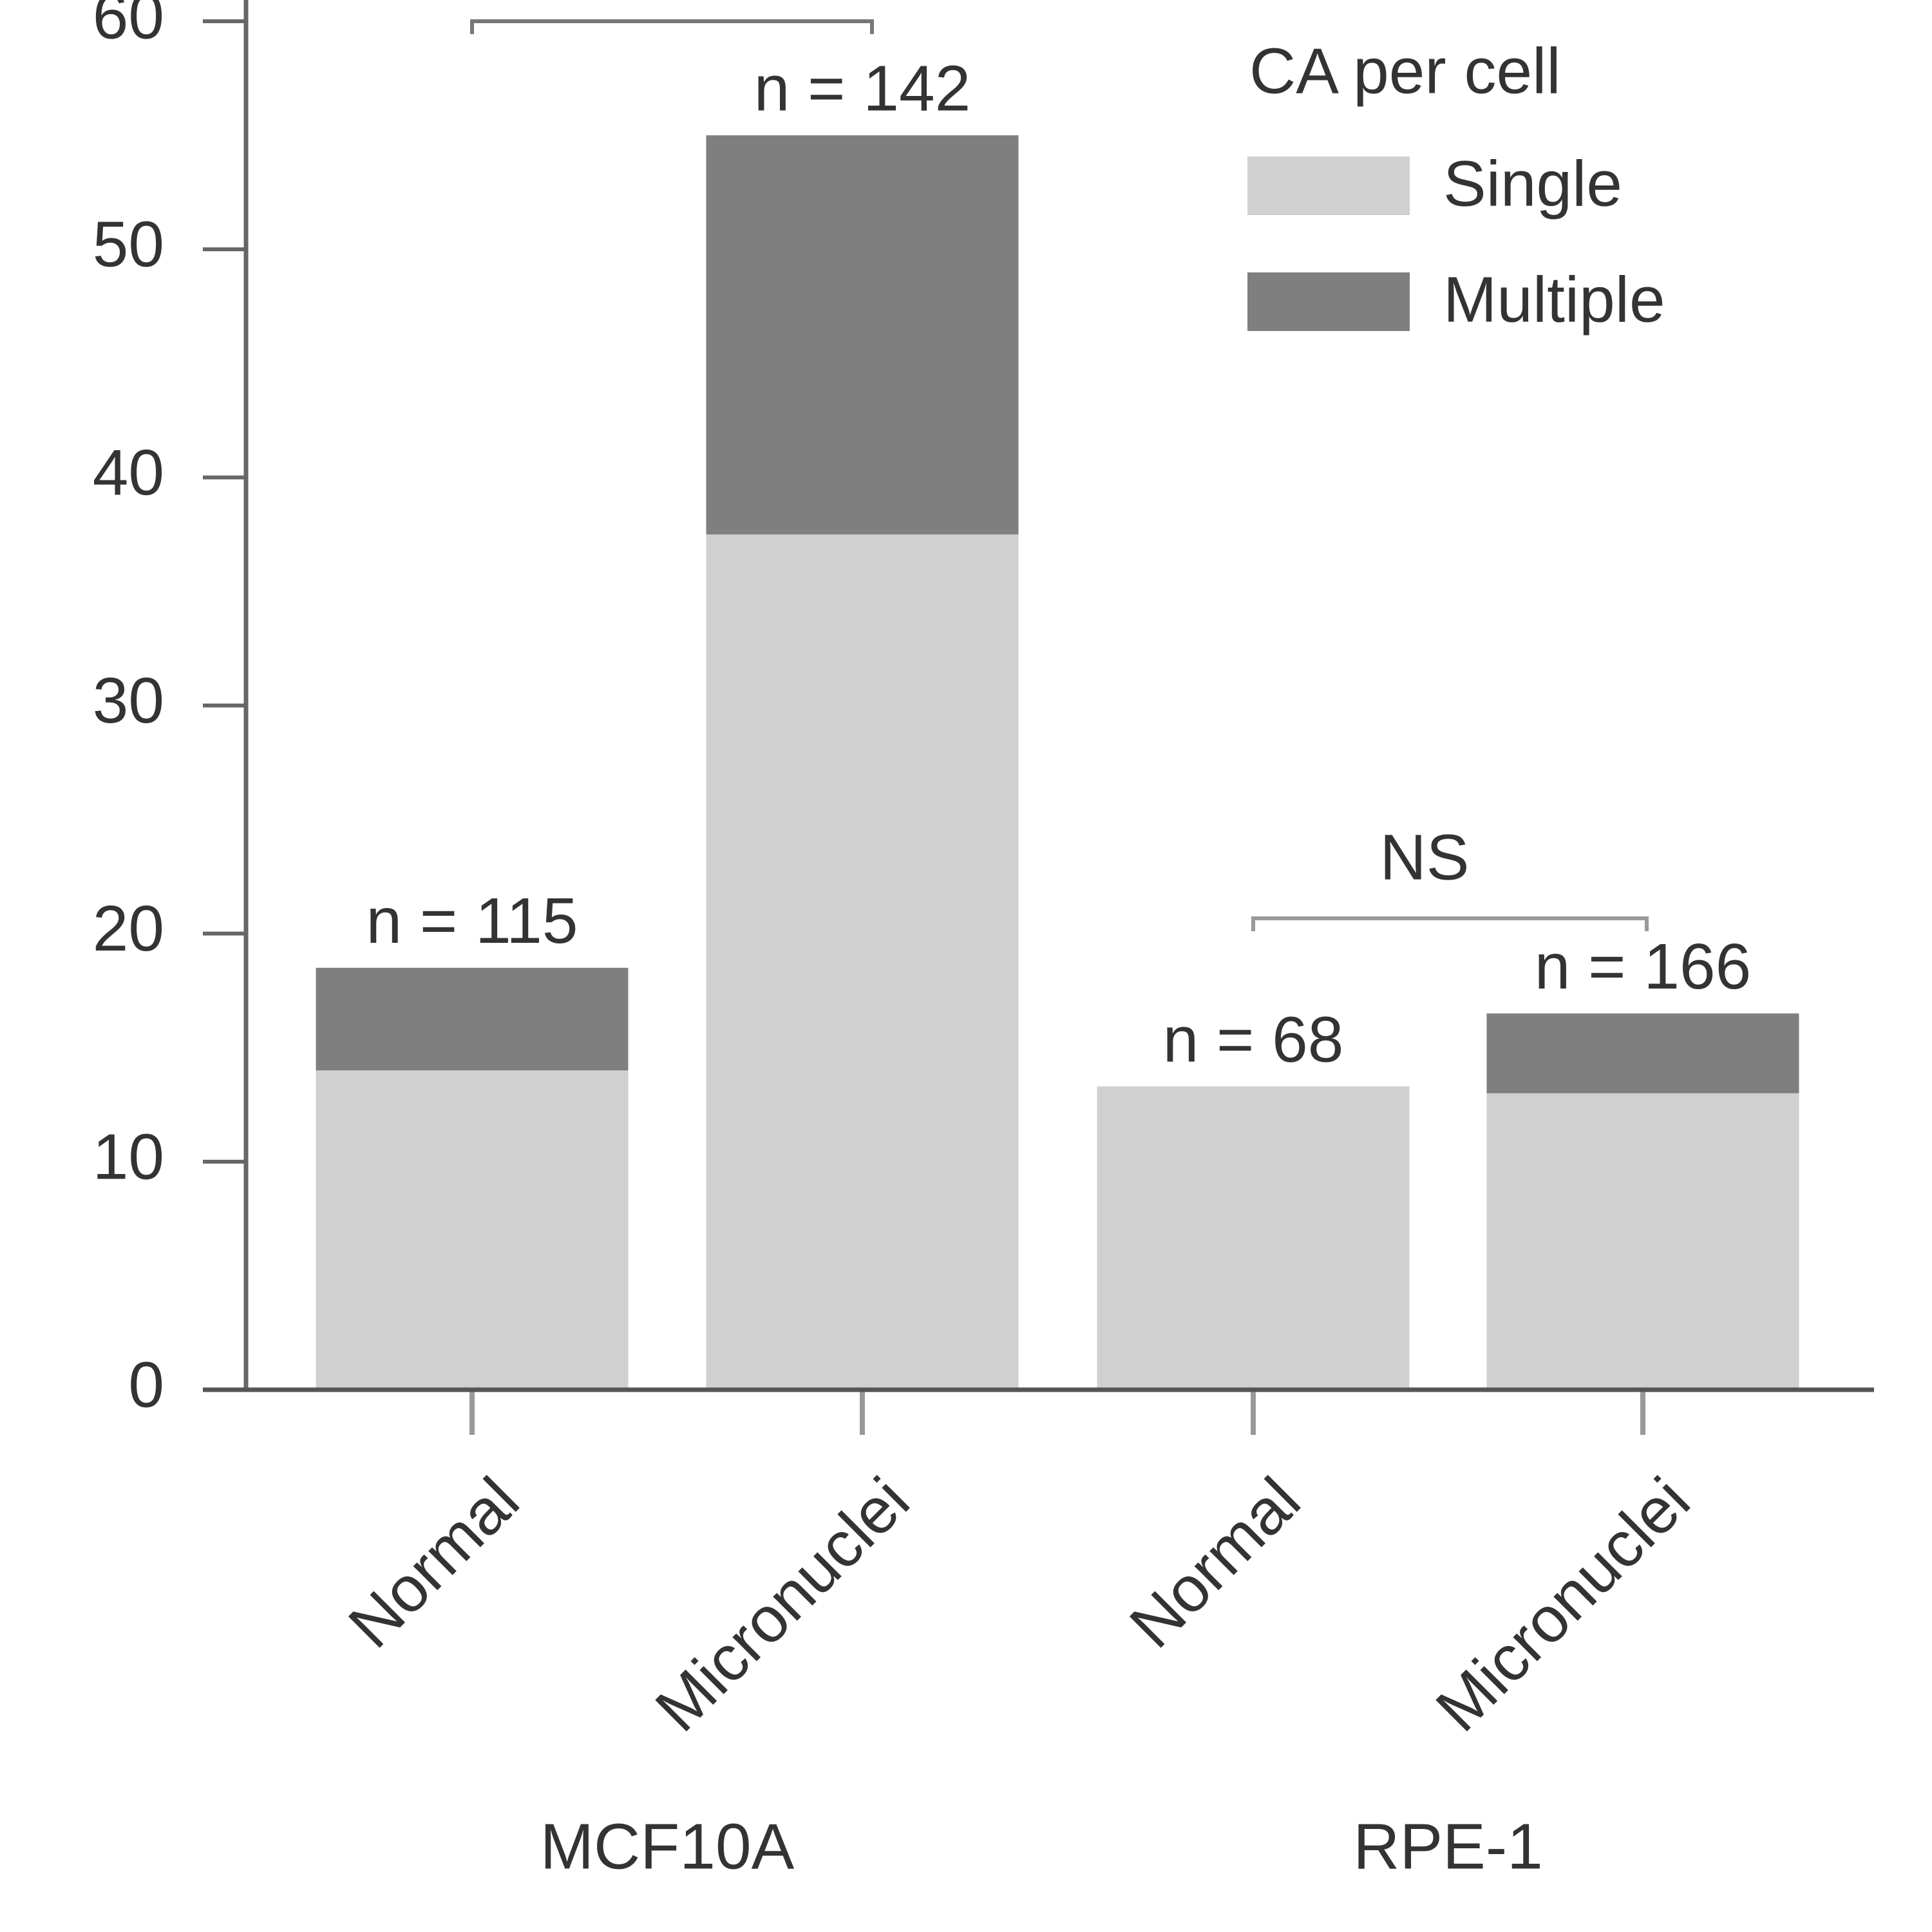 This screenshot has height=1932, width=1932. I want to click on group-label: RPE-1, so click(1448, 1846).